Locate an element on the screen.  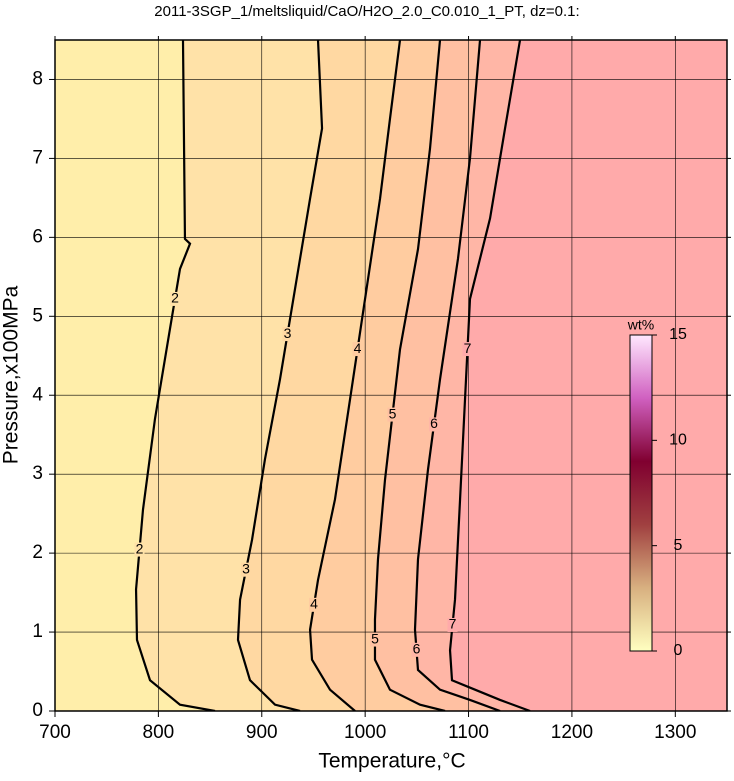
y-tick-label: 7 is located at coordinates (37, 157).